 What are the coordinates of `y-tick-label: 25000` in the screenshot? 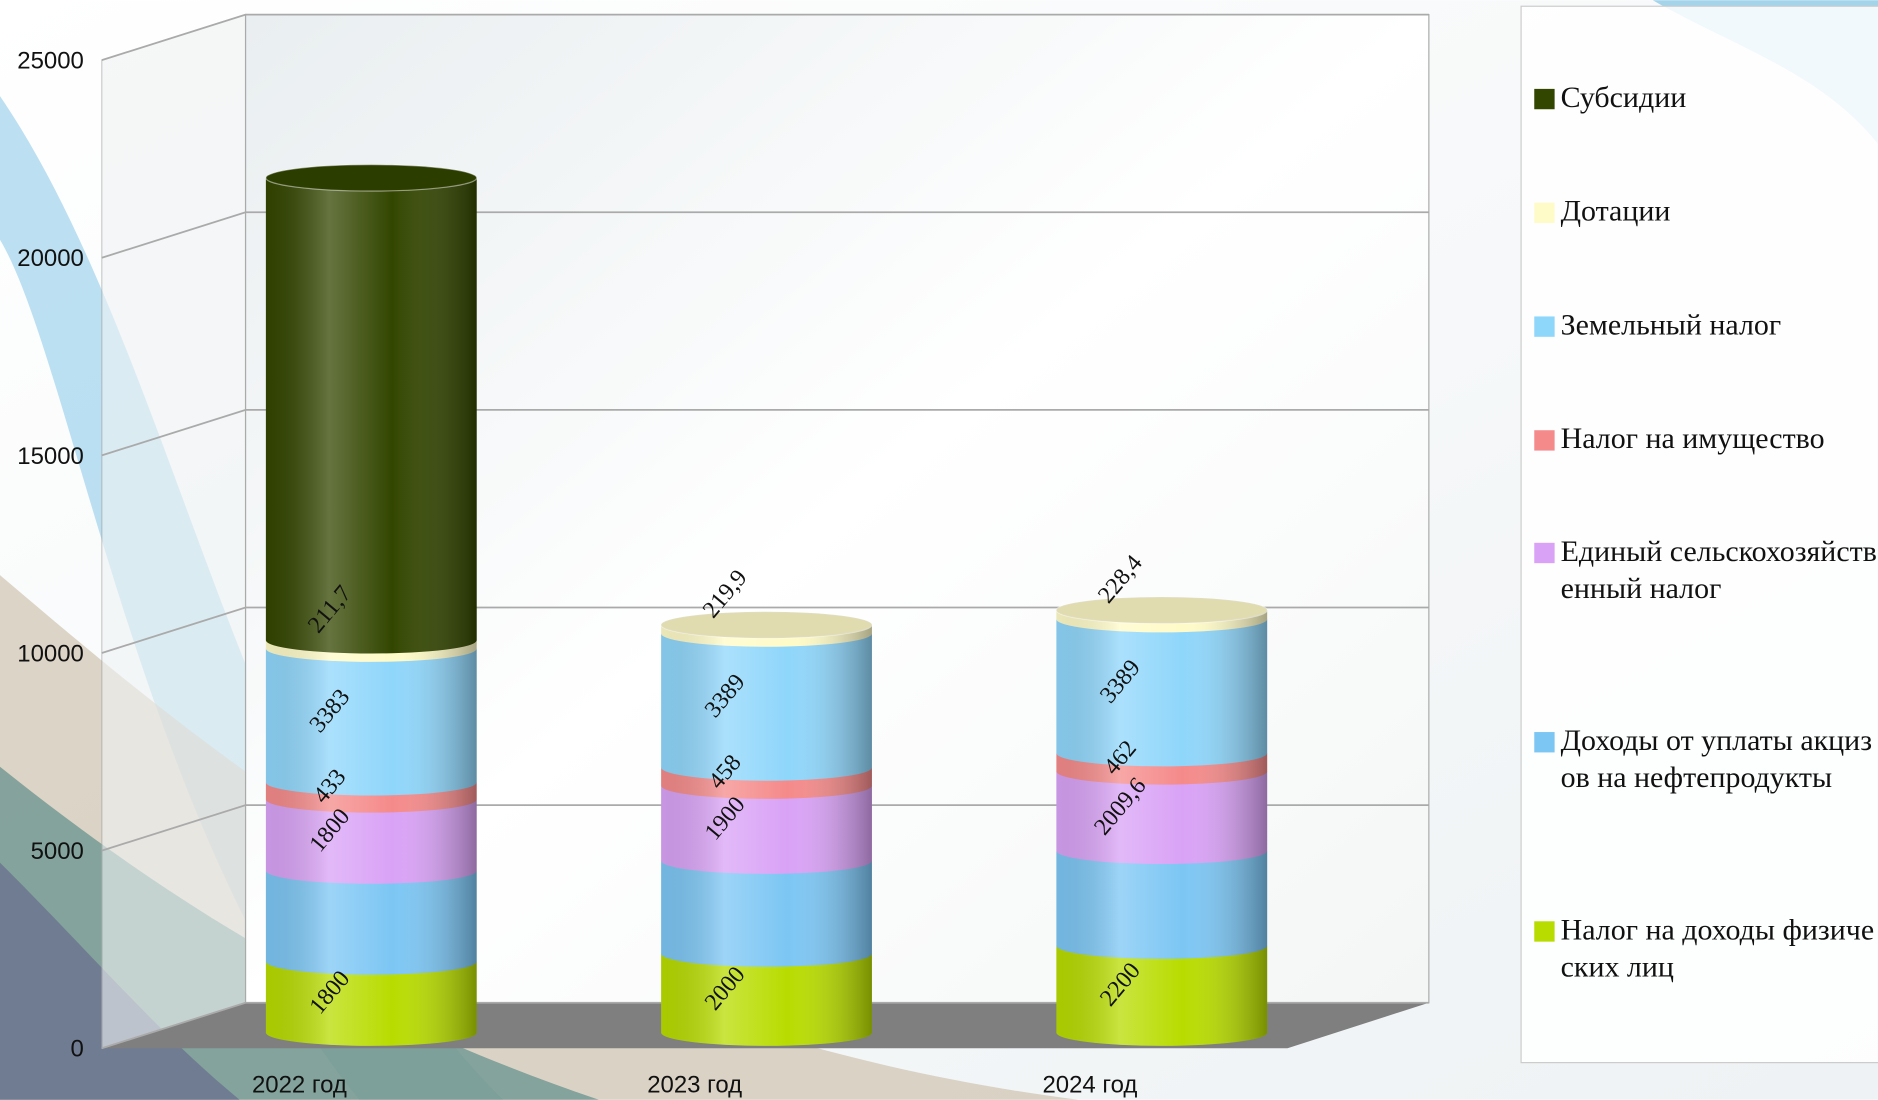 It's located at (50, 61).